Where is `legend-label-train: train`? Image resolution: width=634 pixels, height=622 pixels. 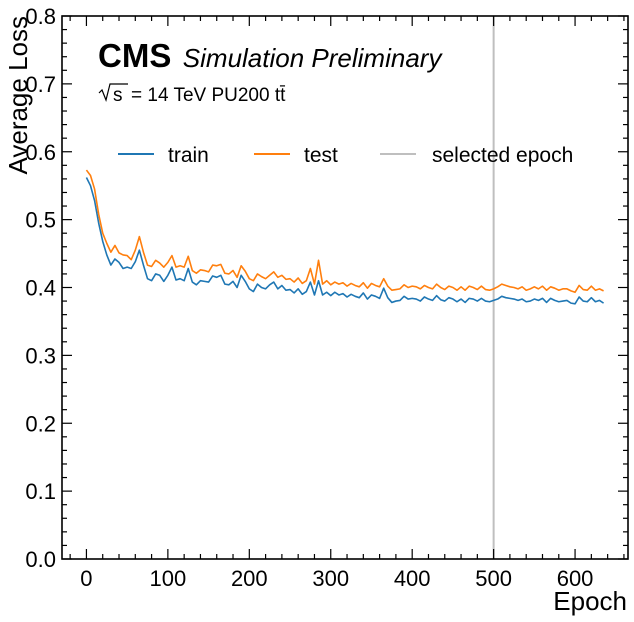 legend-label-train: train is located at coordinates (188, 155).